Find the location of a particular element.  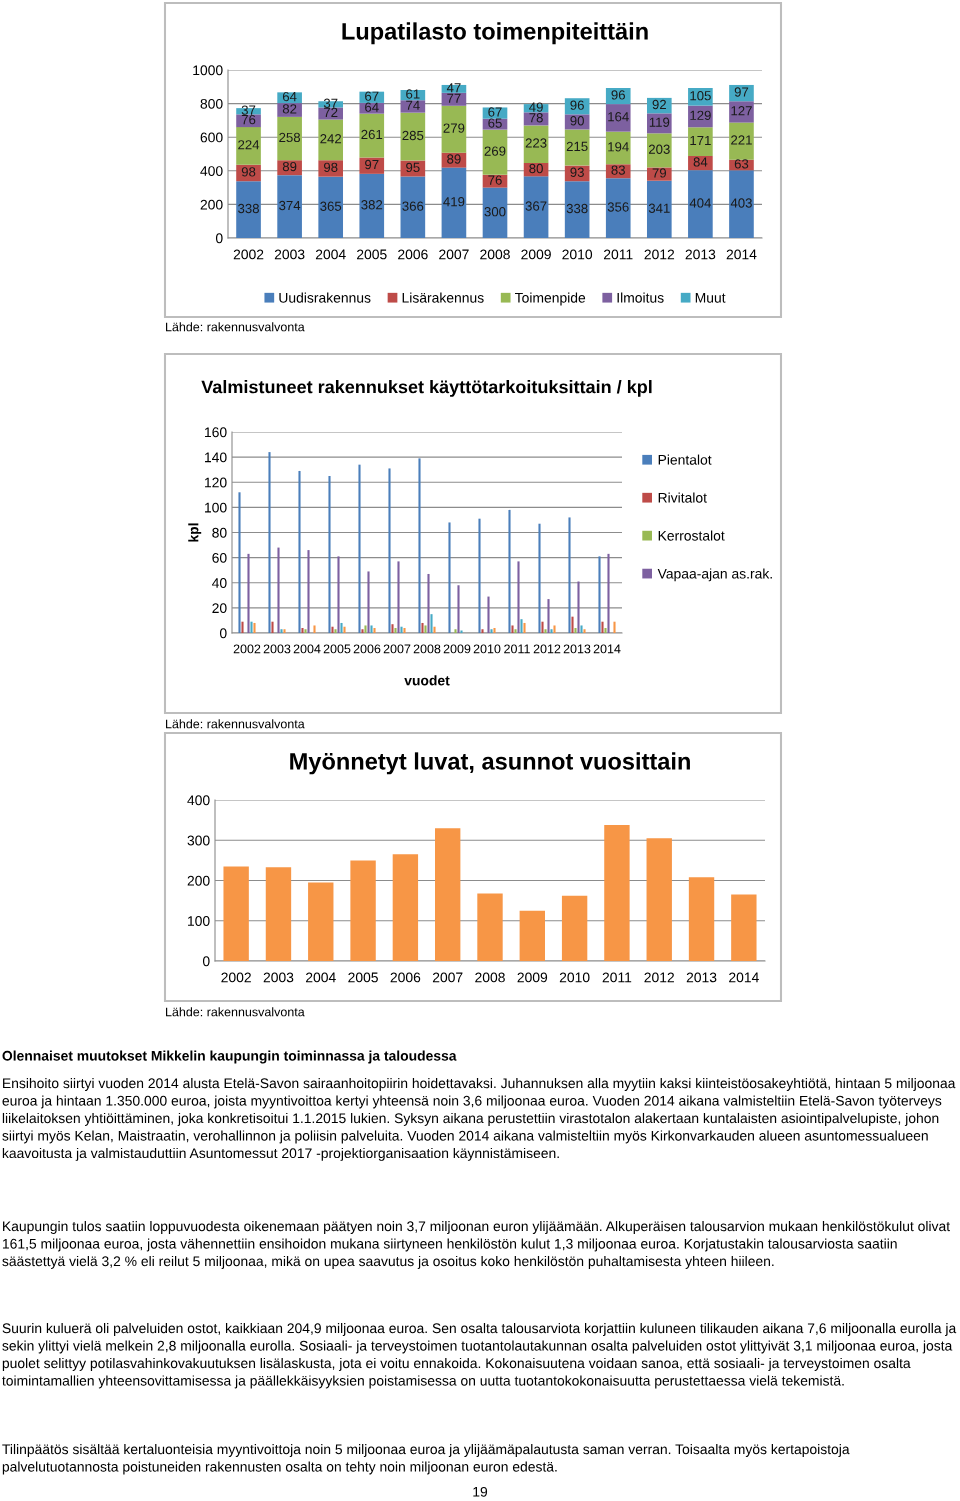

y-tick-label: 0 is located at coordinates (223, 633).